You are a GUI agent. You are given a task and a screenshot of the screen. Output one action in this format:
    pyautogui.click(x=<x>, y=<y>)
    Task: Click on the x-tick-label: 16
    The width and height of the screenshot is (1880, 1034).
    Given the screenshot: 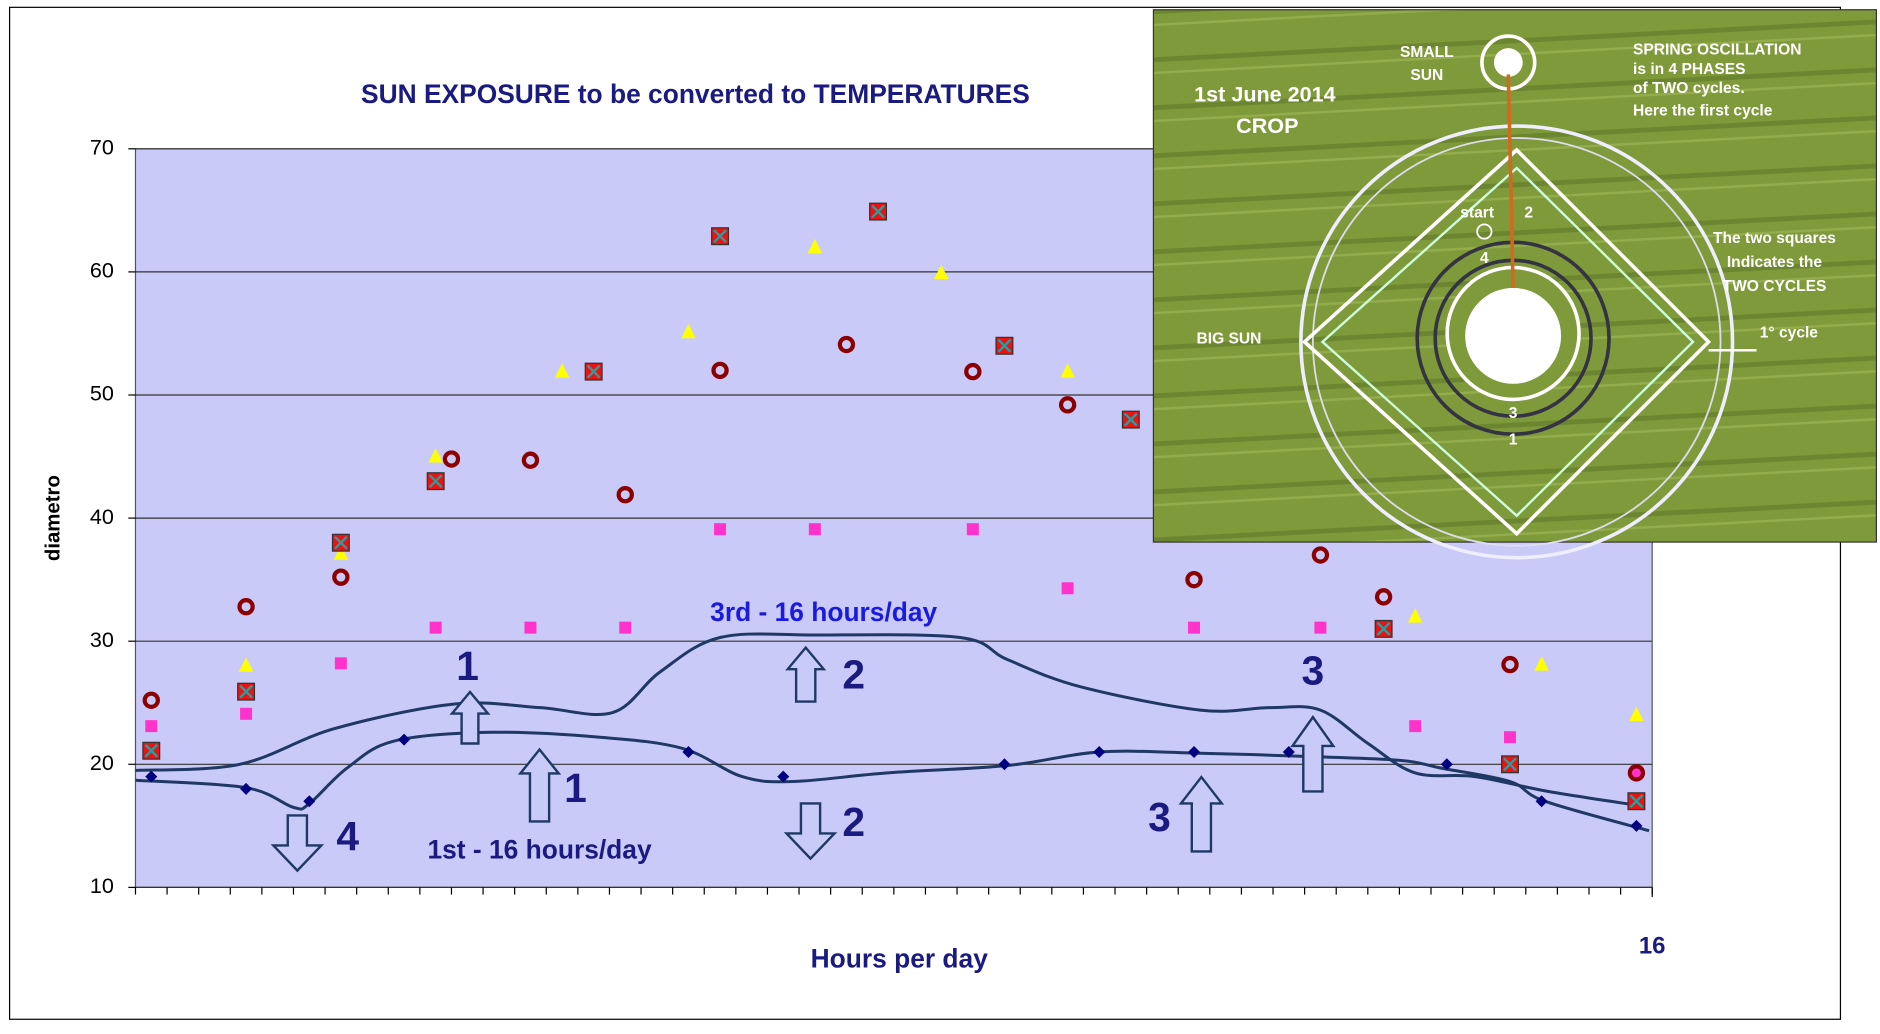 What is the action you would take?
    pyautogui.click(x=1652, y=946)
    